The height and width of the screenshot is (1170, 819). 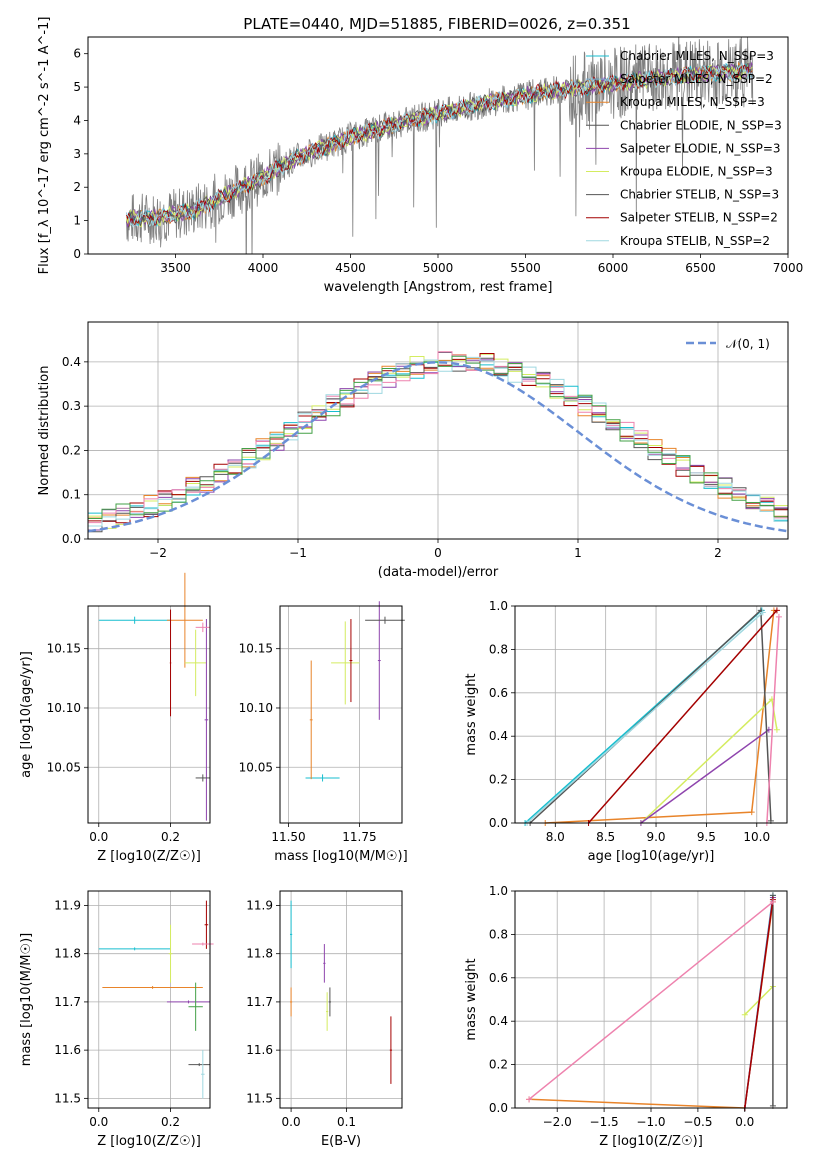 I want to click on y-axis-label: Flux [f_λ 10^-17 erg cm^-2 s^-1 A^-1], so click(x=44, y=146).